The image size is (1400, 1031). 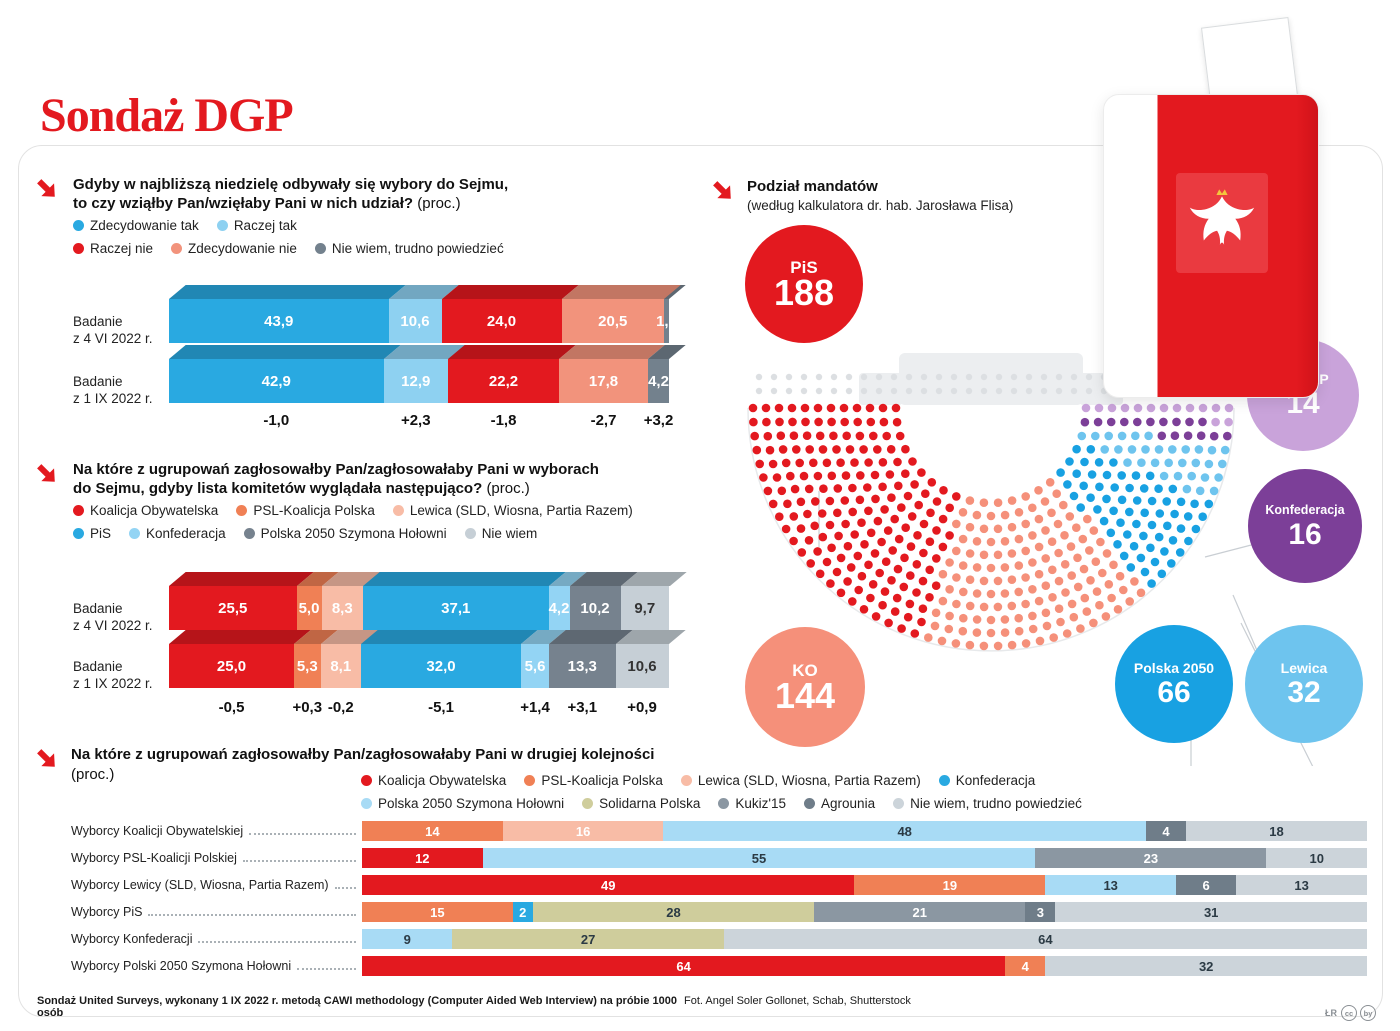 I want to click on eagle-icon, so click(x=1222, y=217).